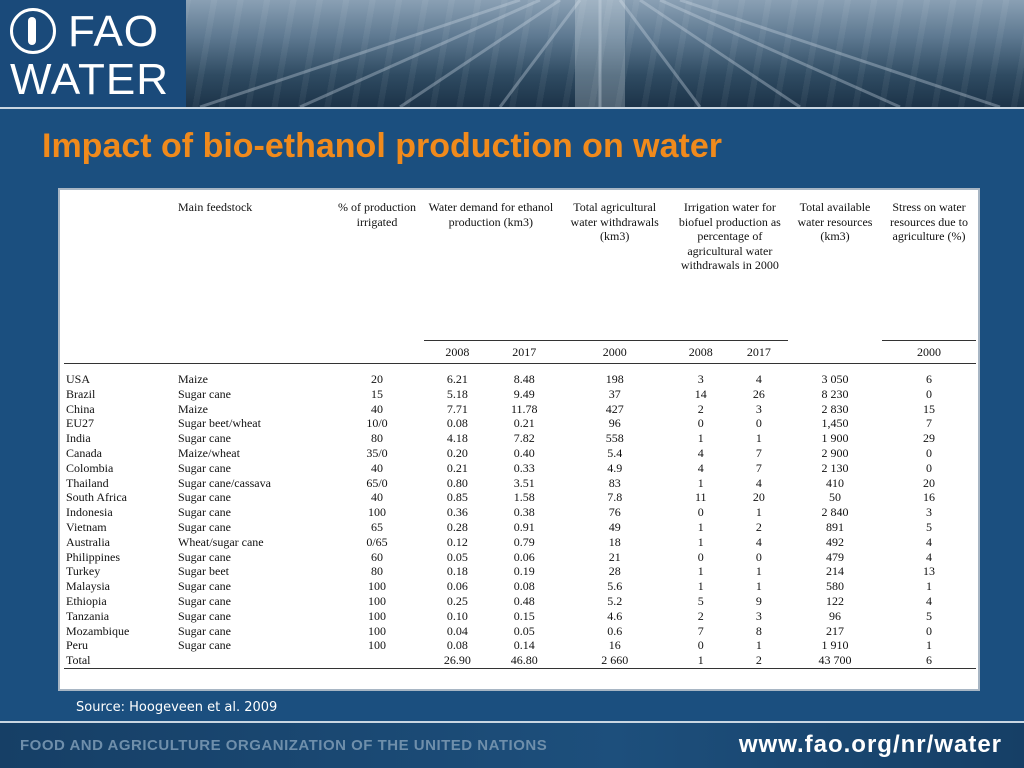  What do you see at coordinates (377, 661) in the screenshot?
I see `cell-irrigated` at bounding box center [377, 661].